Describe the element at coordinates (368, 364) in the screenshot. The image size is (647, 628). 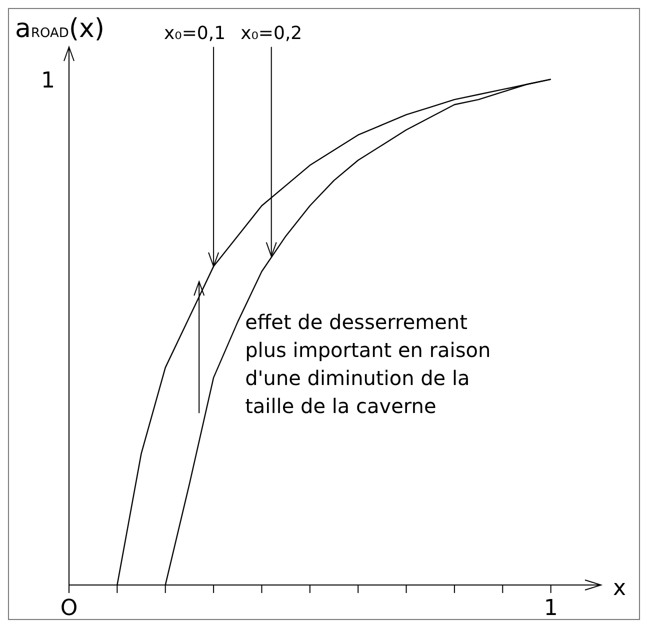
I see `annotation: effet de desserrement plus important en raison d'une diminution de la taille de la caverne` at that location.